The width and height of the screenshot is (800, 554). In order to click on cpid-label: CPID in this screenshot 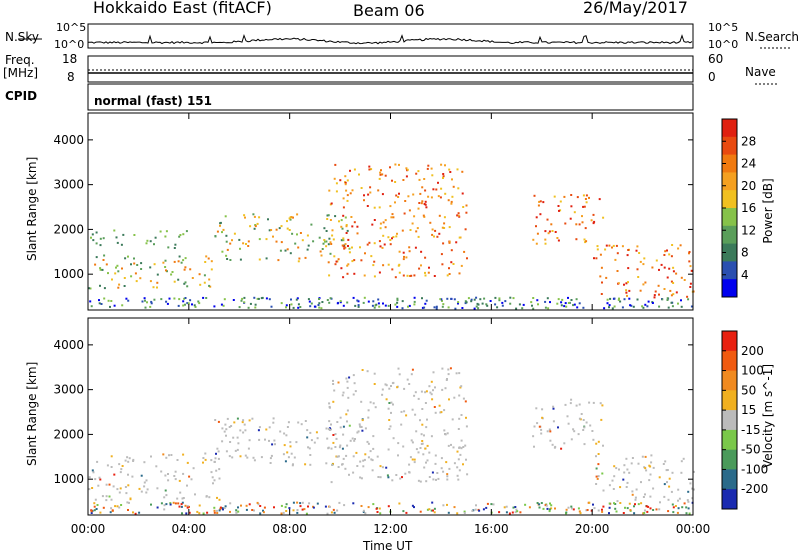, I will do `click(21, 96)`.